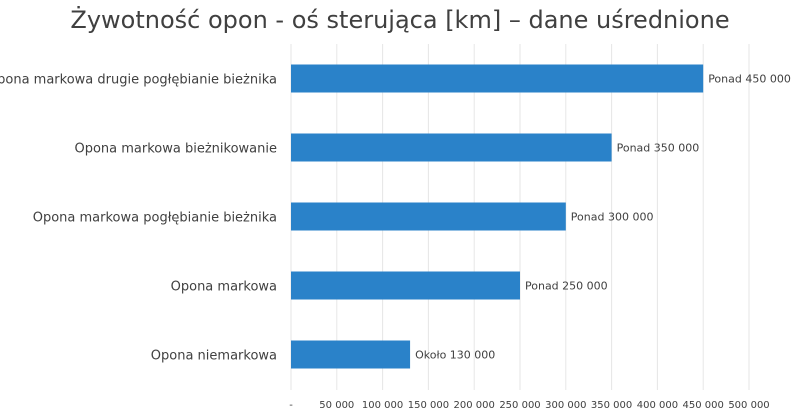 The image size is (800, 419). I want to click on data-label: Ponad 250 000, so click(566, 286).